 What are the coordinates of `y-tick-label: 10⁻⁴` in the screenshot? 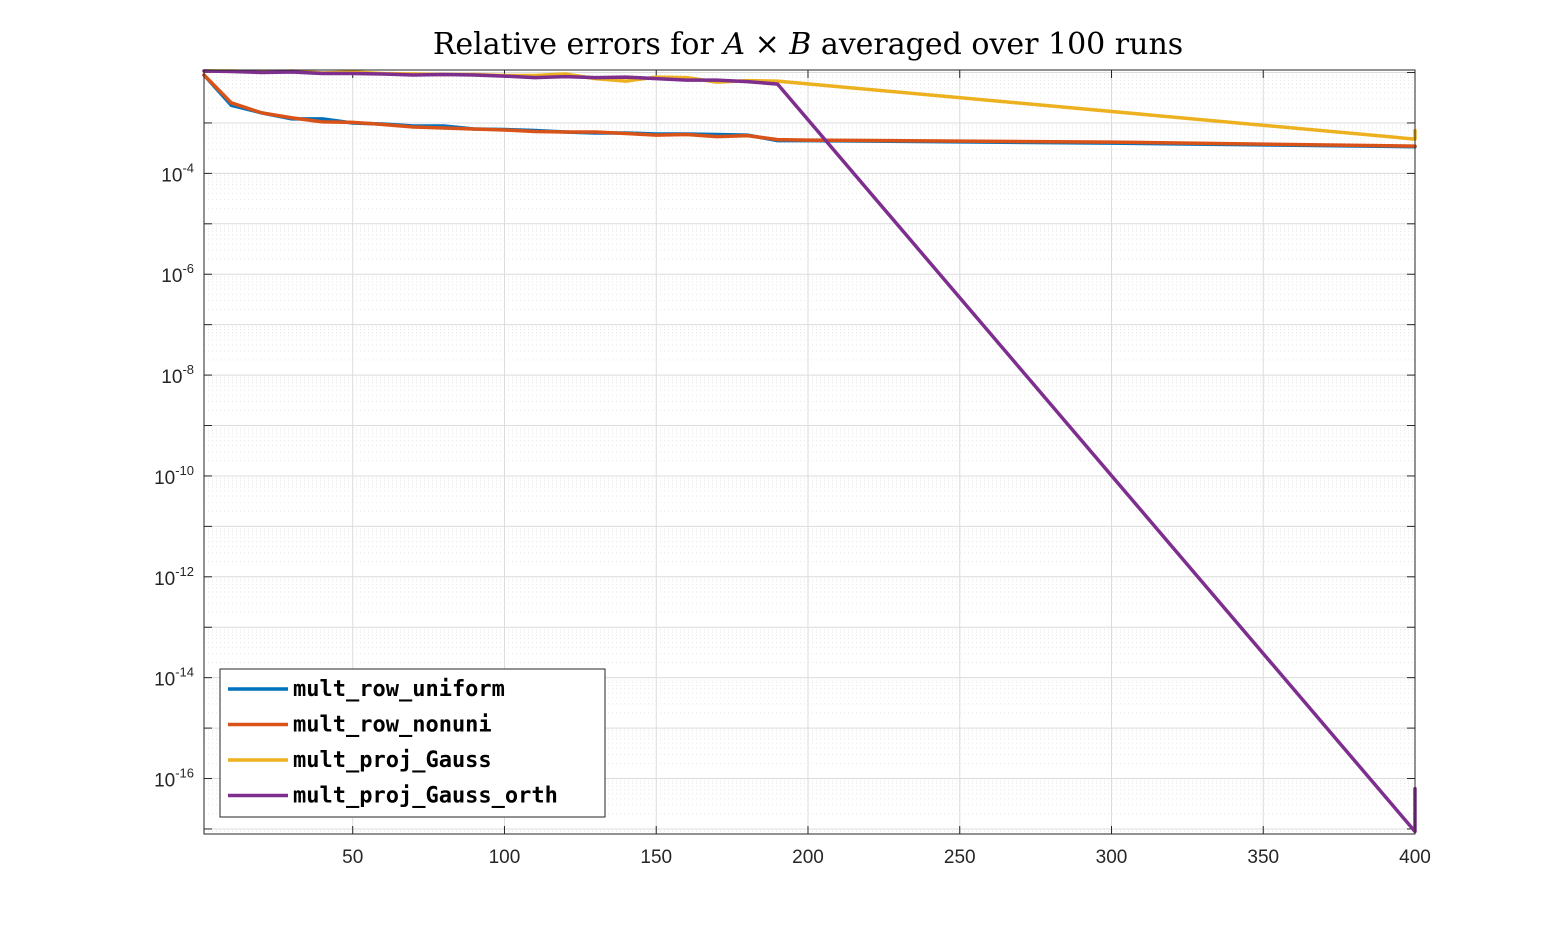 It's located at (177, 173).